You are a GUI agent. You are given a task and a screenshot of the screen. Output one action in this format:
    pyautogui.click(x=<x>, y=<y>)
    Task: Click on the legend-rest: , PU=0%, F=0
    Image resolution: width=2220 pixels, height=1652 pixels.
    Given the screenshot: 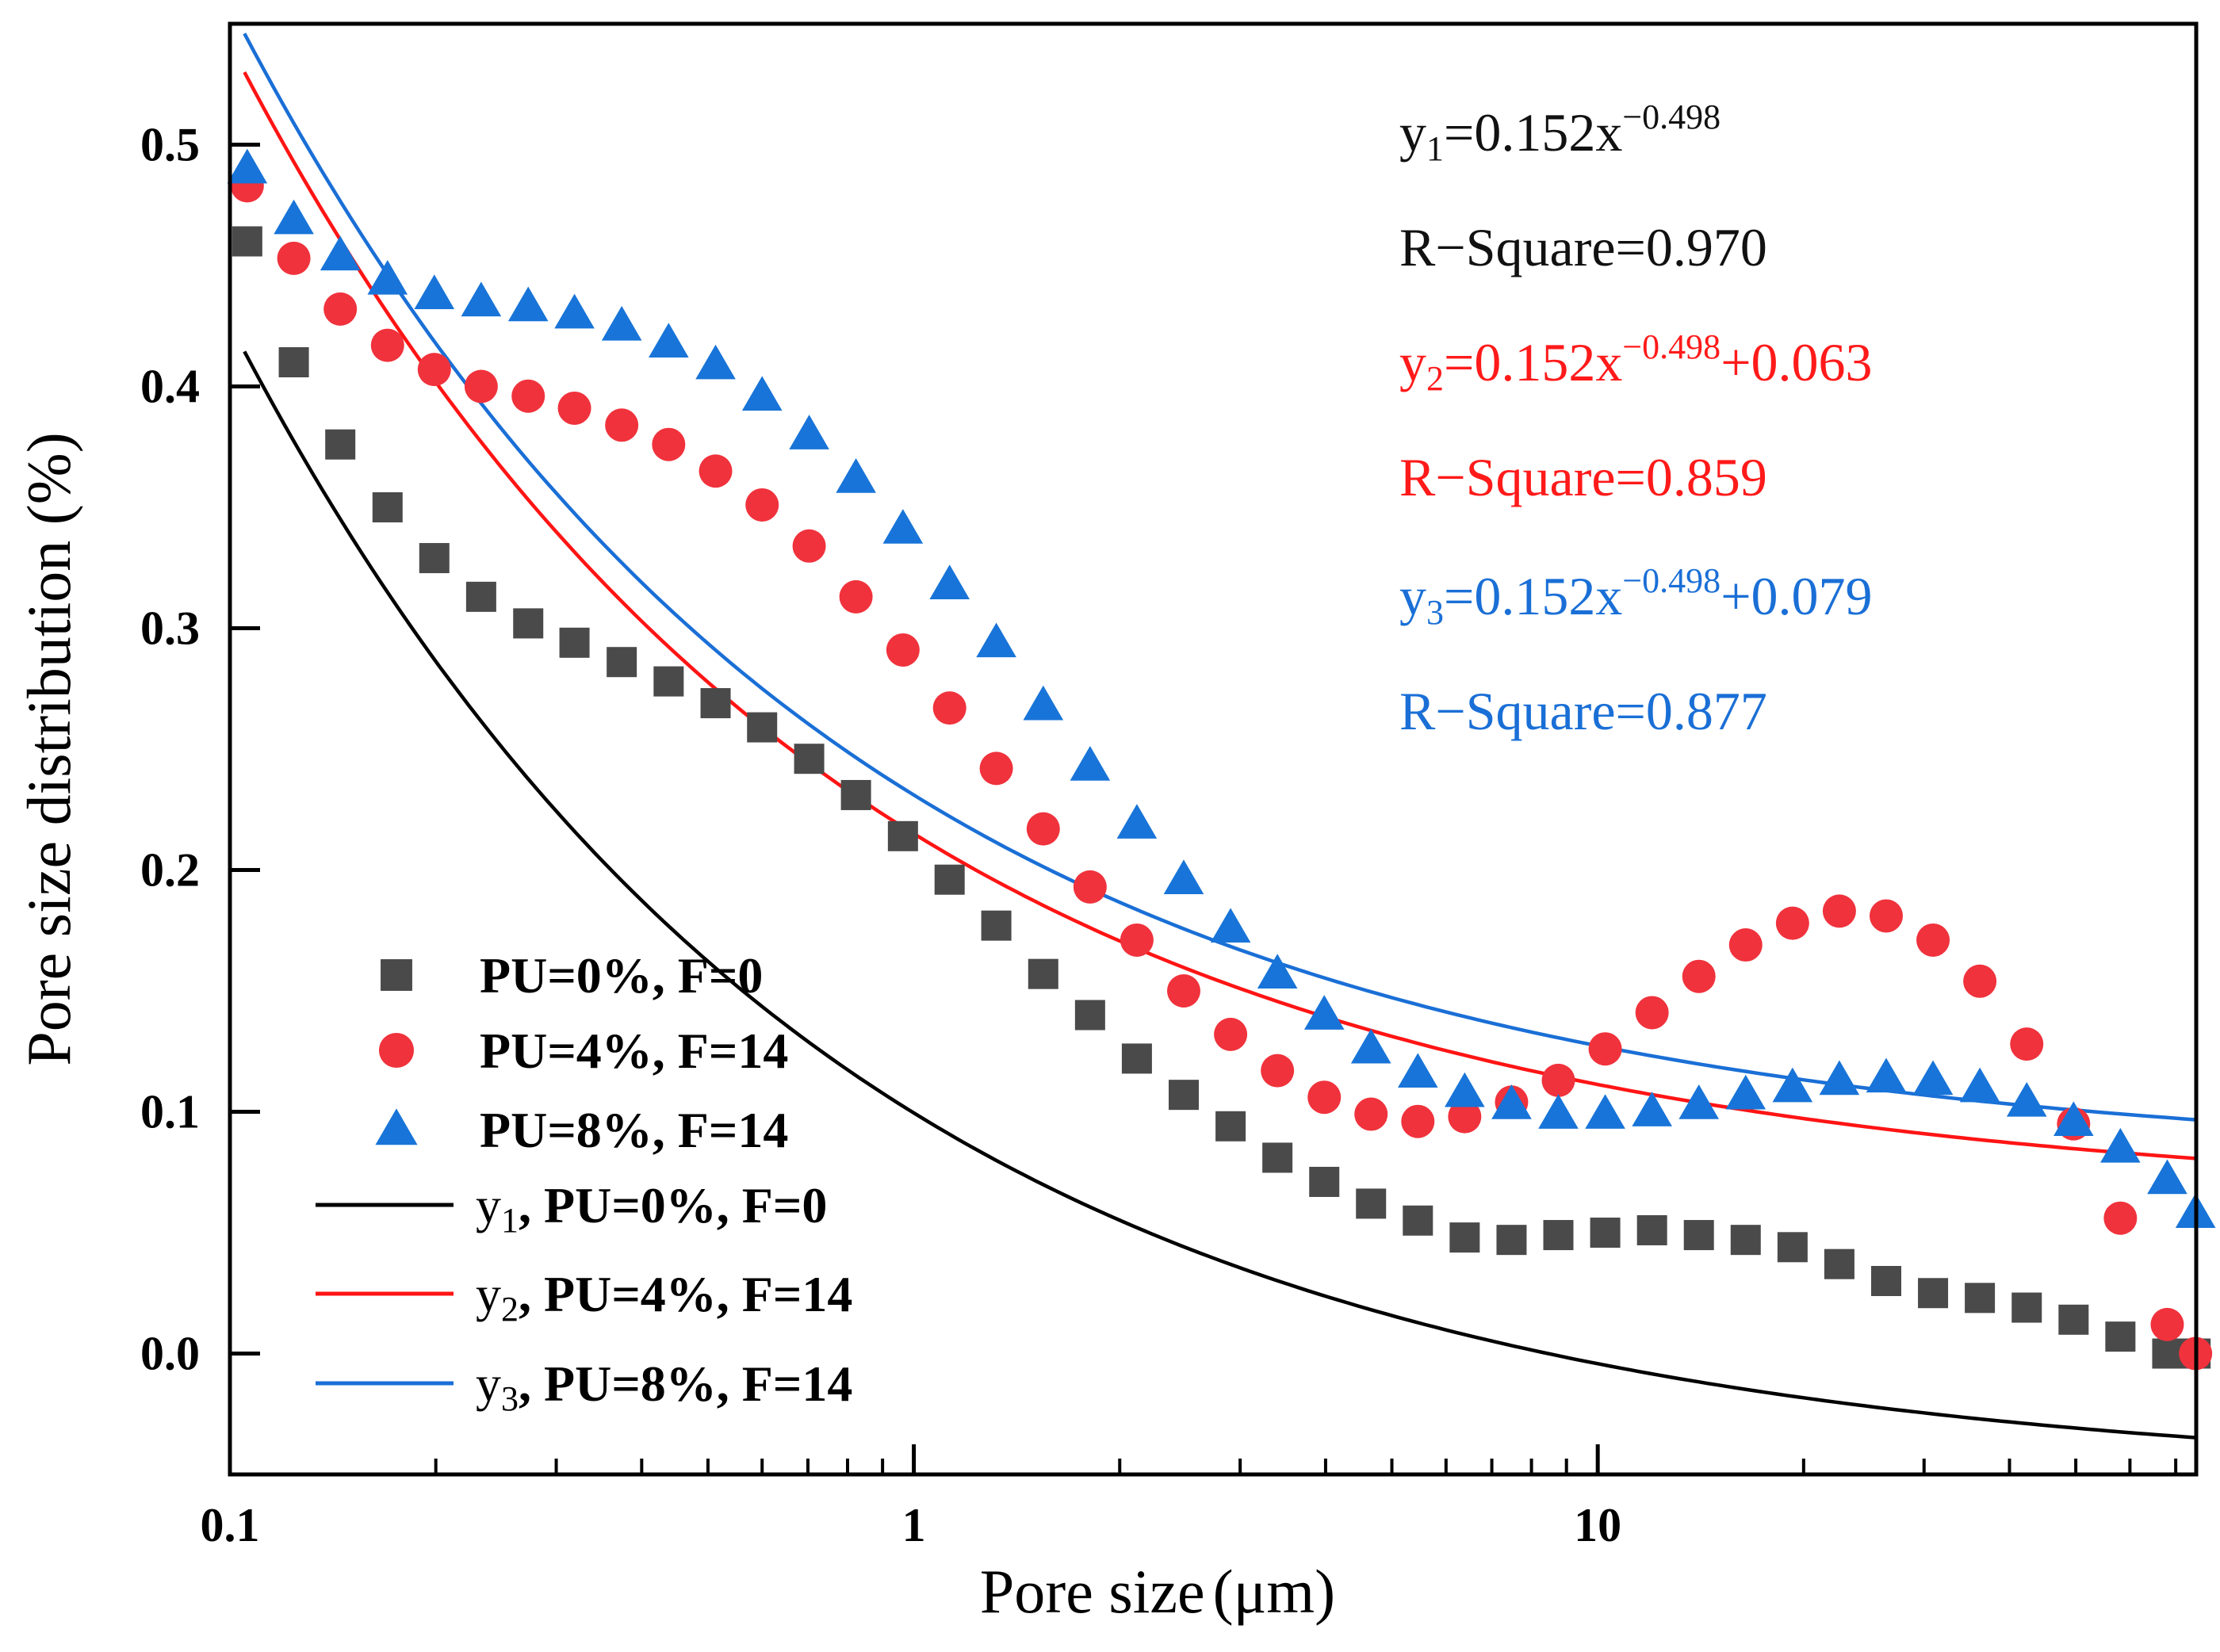 What is the action you would take?
    pyautogui.click(x=673, y=1205)
    